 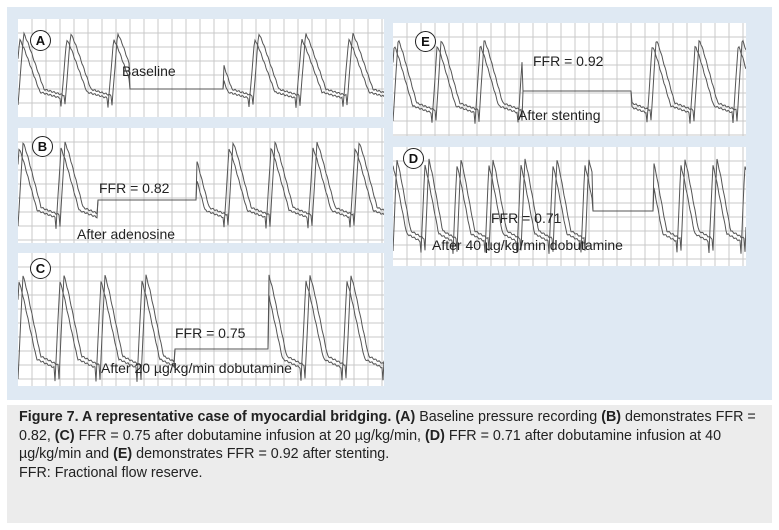 I want to click on panel-b-adenosine: B FFR = 0.82 After adenosine, so click(x=201, y=185).